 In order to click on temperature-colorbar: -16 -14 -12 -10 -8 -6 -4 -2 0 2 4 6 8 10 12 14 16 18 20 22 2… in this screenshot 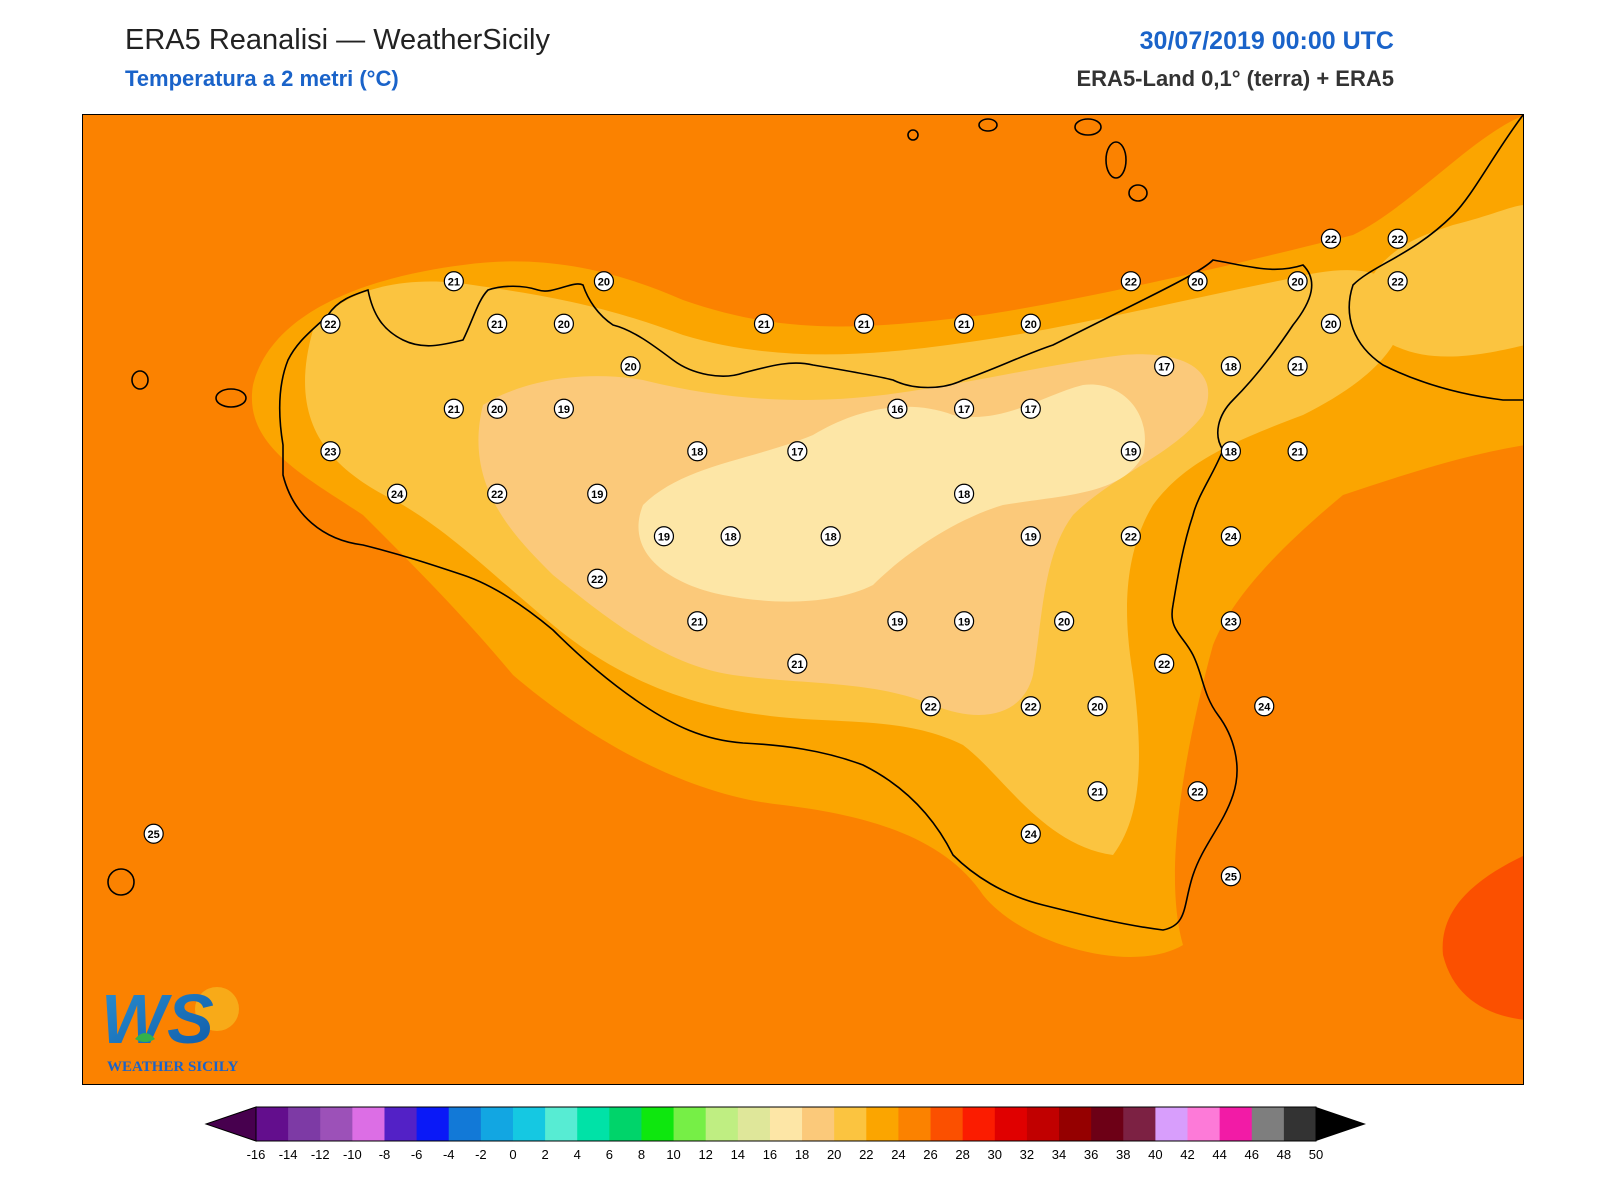, I will do `click(785, 1134)`.